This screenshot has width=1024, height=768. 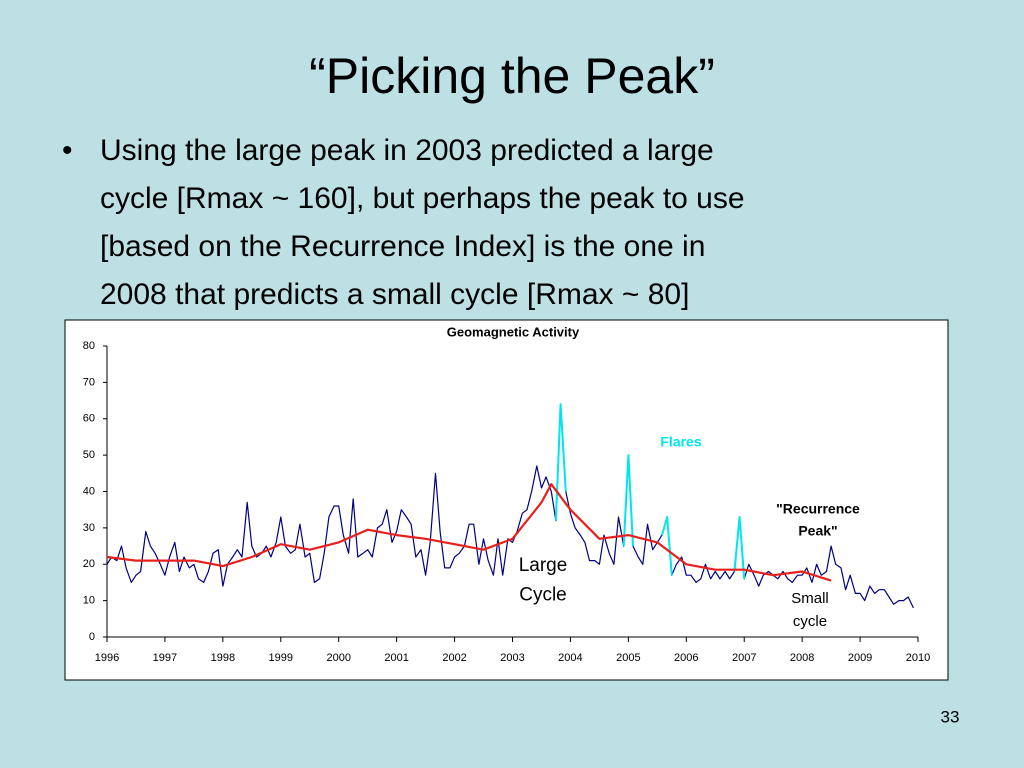 I want to click on y-tick-label: 20, so click(x=89, y=564).